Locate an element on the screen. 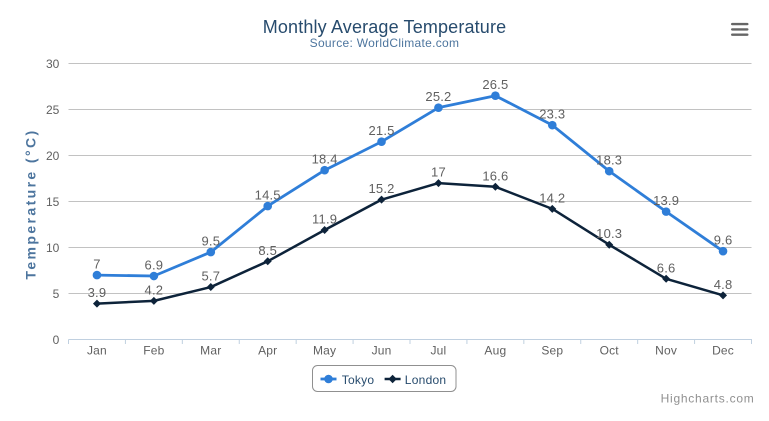  svg-text: Jul is located at coordinates (438, 351).